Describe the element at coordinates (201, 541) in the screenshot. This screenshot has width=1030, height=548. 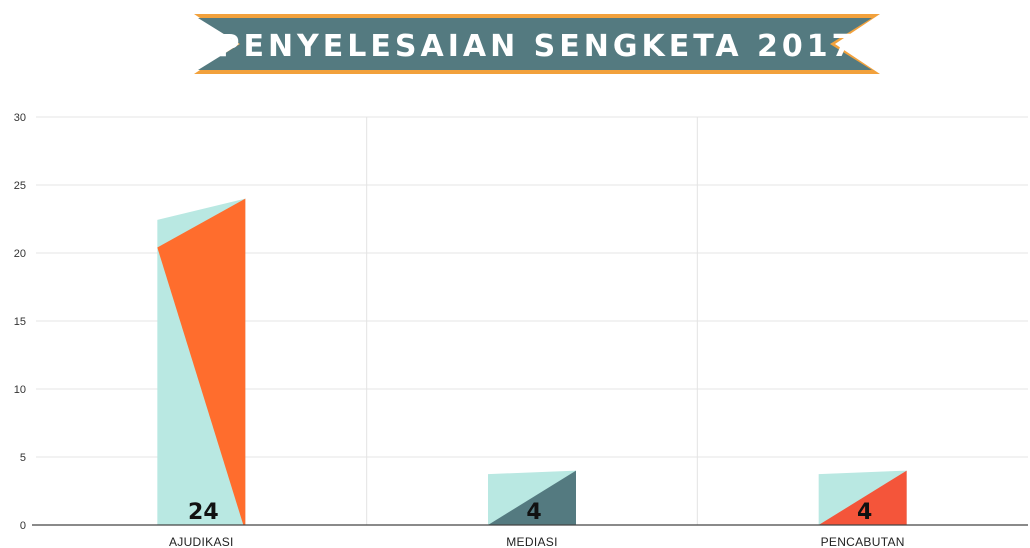
I see `x-tick-label-ajudikasi: AJUDIKASI` at that location.